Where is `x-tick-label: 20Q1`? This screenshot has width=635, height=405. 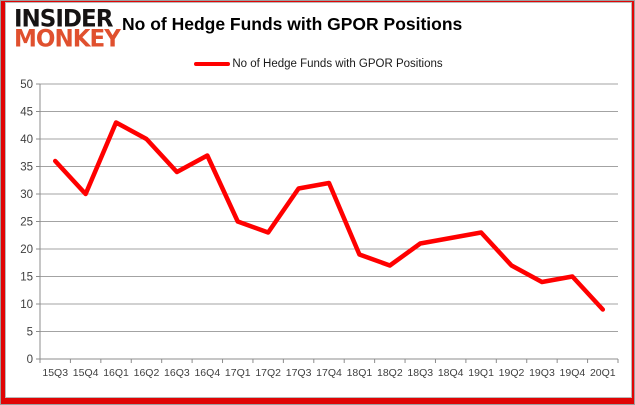 x-tick-label: 20Q1 is located at coordinates (603, 373).